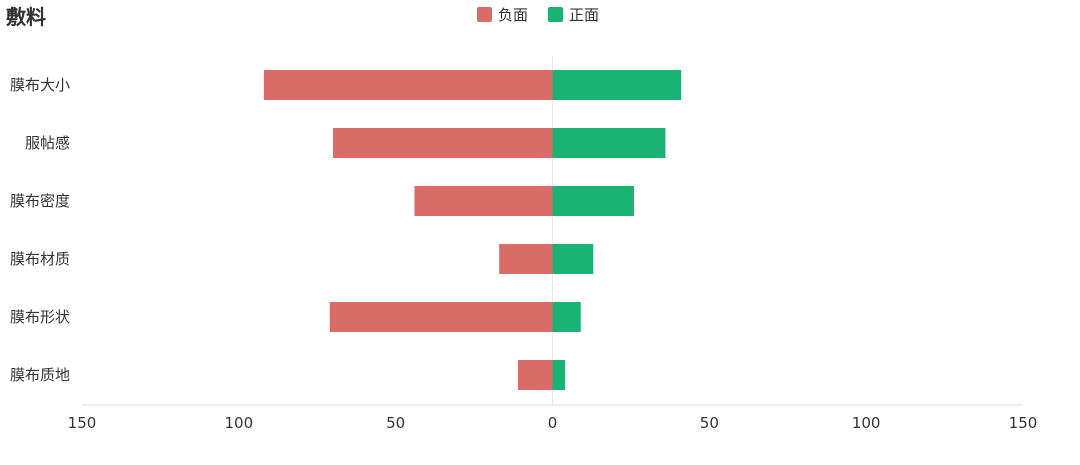  I want to click on category-label: 膜布大小, so click(40, 85).